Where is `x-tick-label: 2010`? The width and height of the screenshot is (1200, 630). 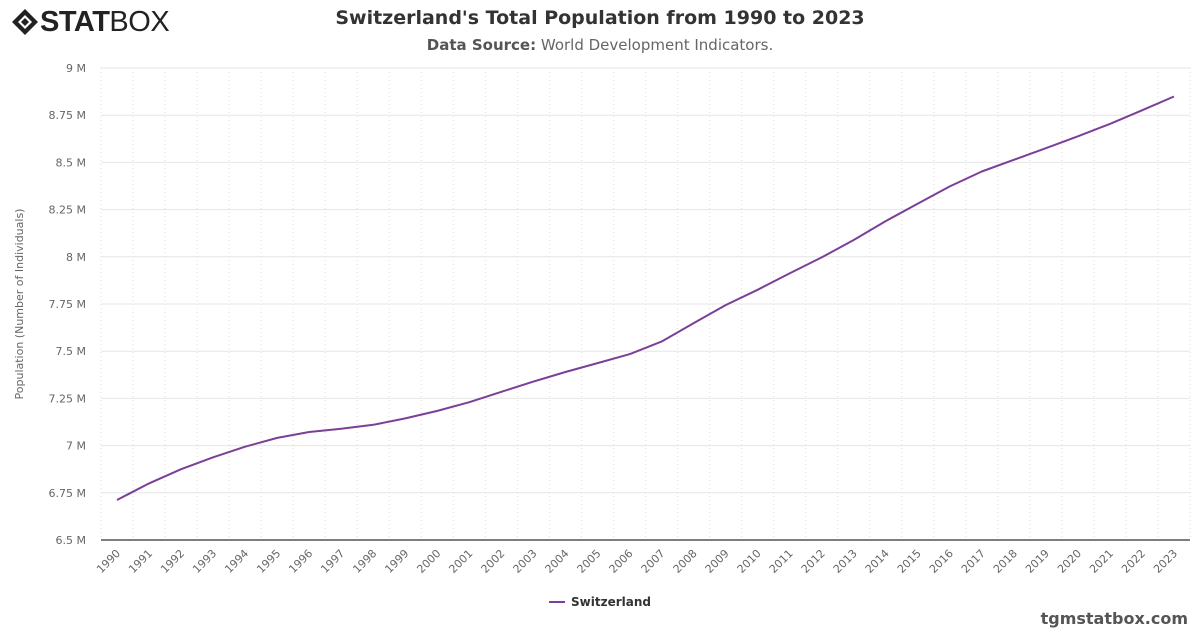 x-tick-label: 2010 is located at coordinates (749, 561).